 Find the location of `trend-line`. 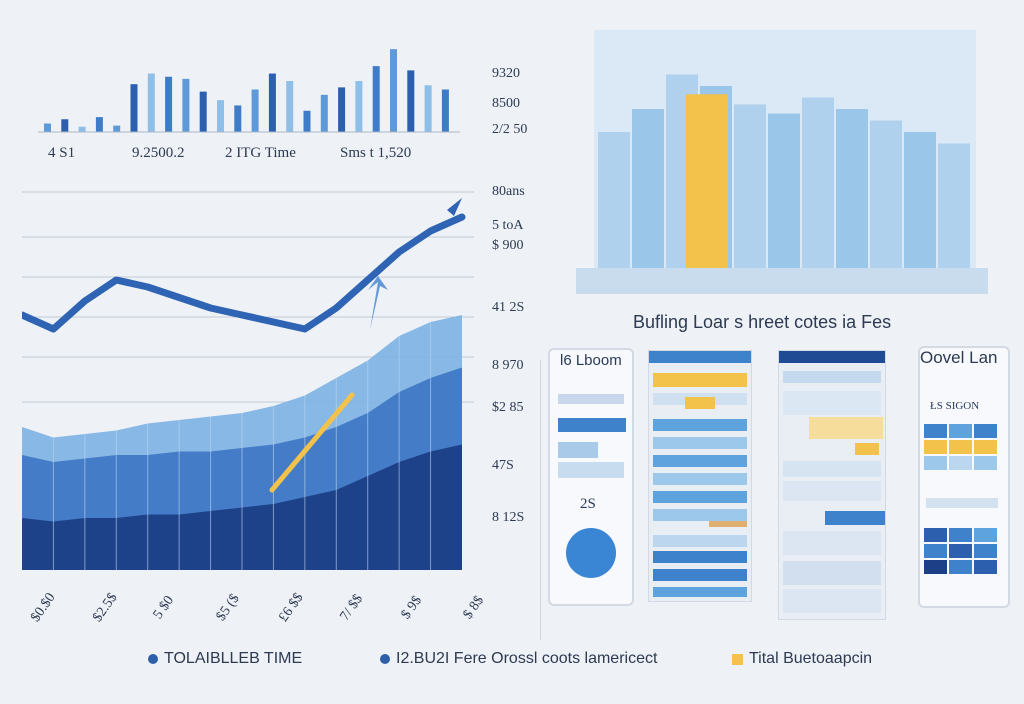

trend-line is located at coordinates (244, 273).